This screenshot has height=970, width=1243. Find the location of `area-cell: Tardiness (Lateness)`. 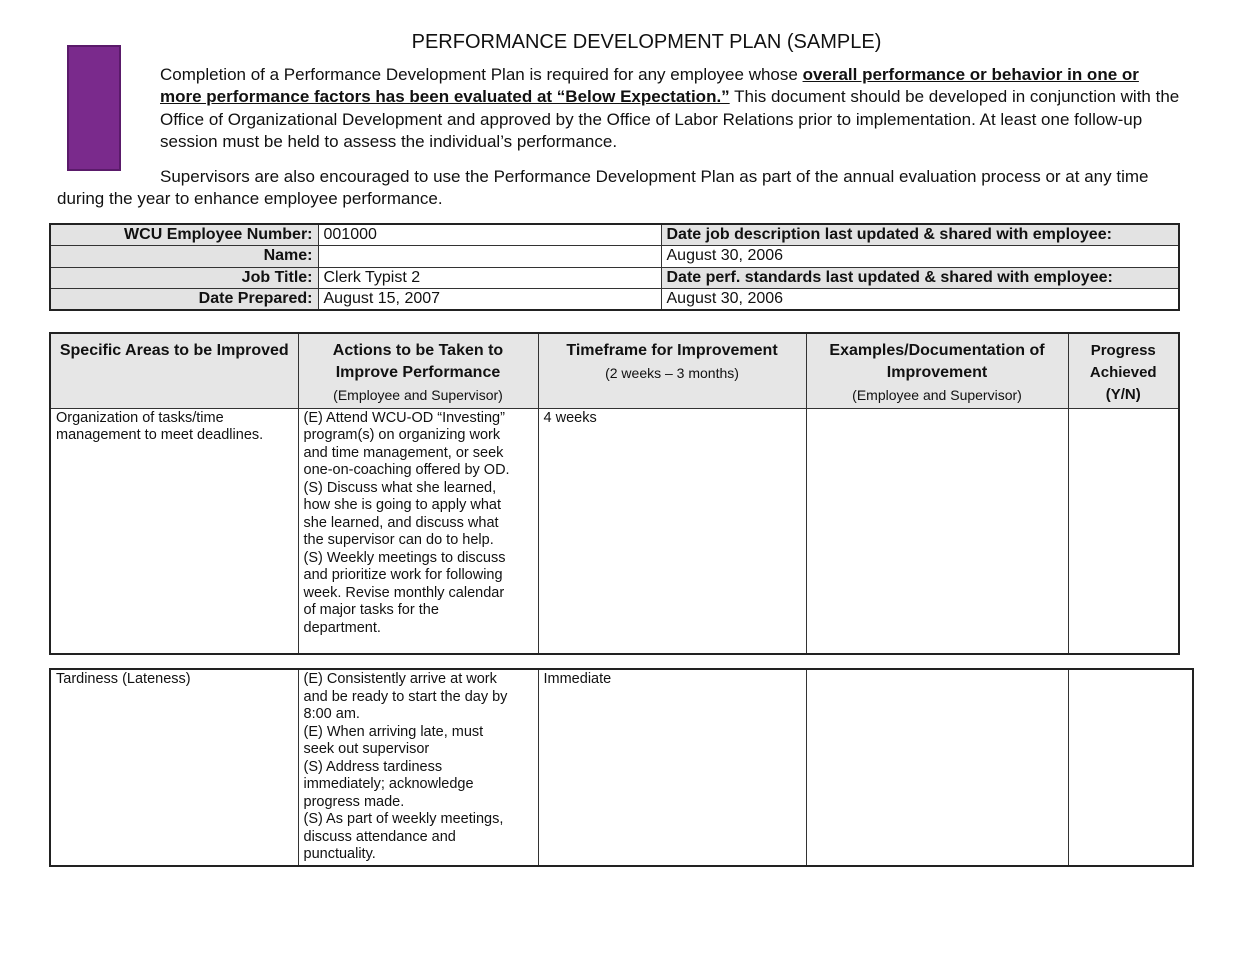

area-cell: Tardiness (Lateness) is located at coordinates (174, 767).